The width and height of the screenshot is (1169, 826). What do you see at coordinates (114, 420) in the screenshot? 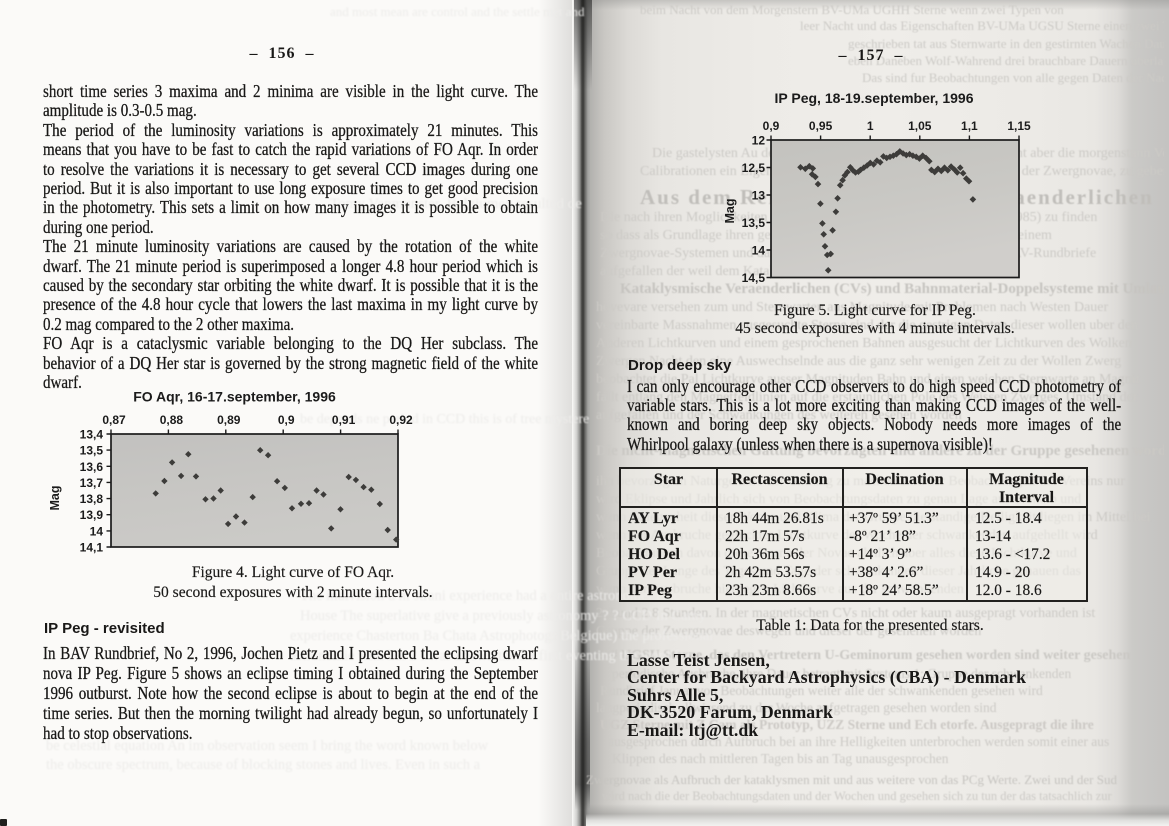
I see `svg-text: 0,87` at bounding box center [114, 420].